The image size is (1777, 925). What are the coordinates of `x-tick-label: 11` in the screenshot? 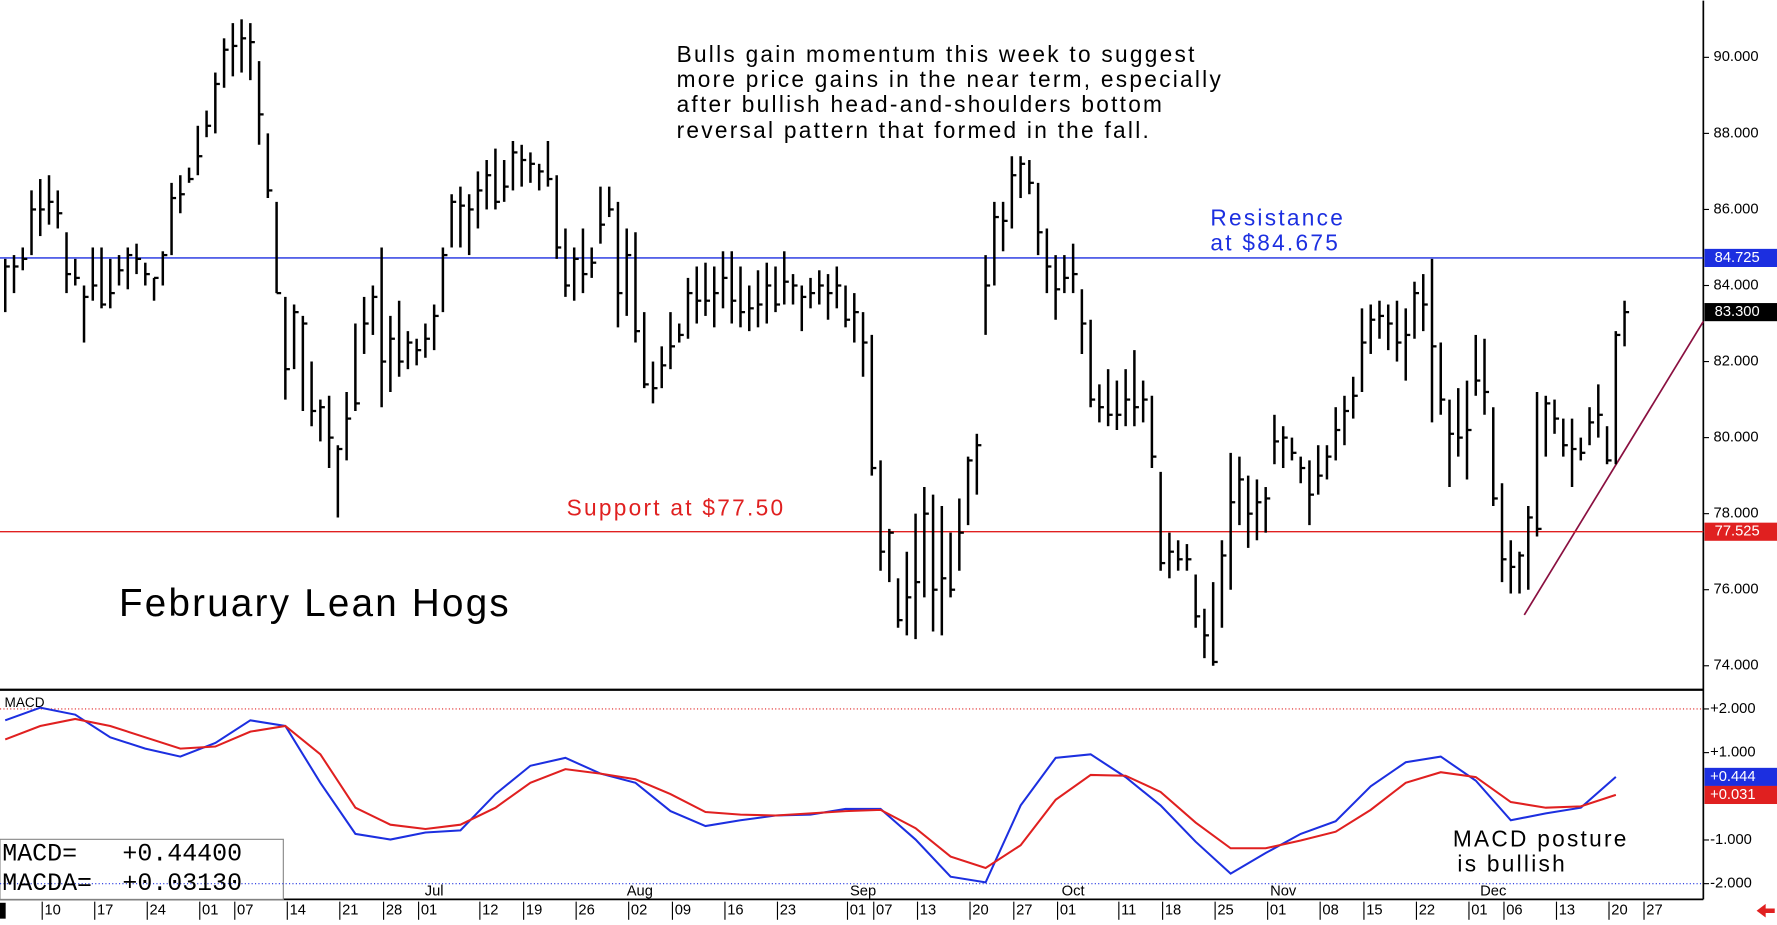 It's located at (1128, 911).